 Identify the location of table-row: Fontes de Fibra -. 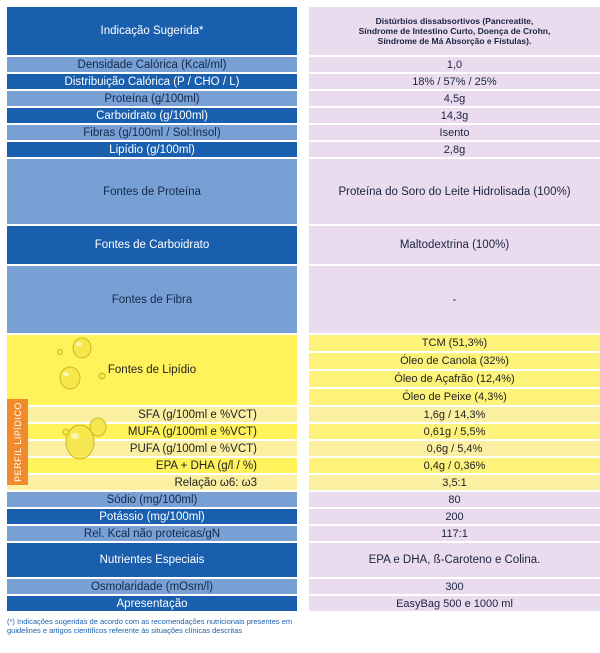
(303, 299).